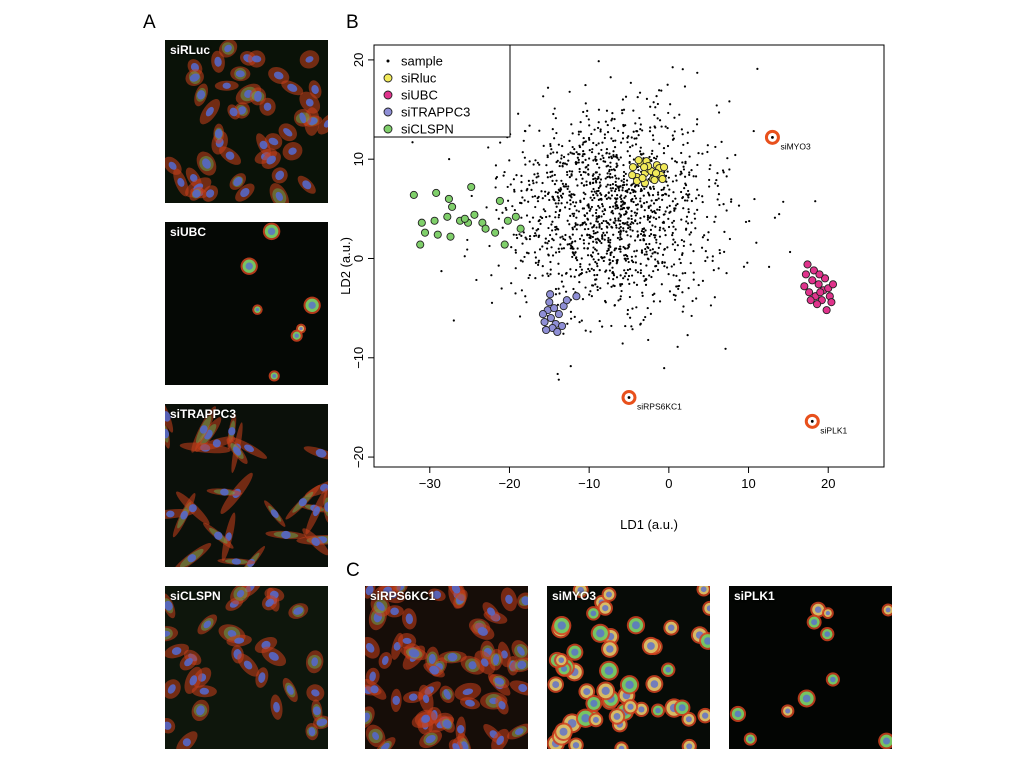 The image size is (1024, 768). Describe the element at coordinates (388, 61) in the screenshot. I see `legend-marker` at that location.